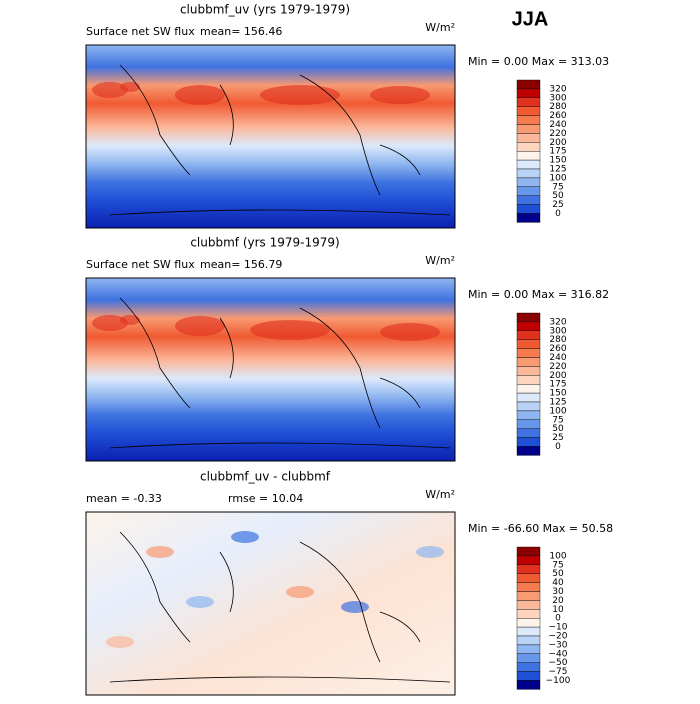 The image size is (700, 704). I want to click on colorbar-label: 20, so click(558, 601).